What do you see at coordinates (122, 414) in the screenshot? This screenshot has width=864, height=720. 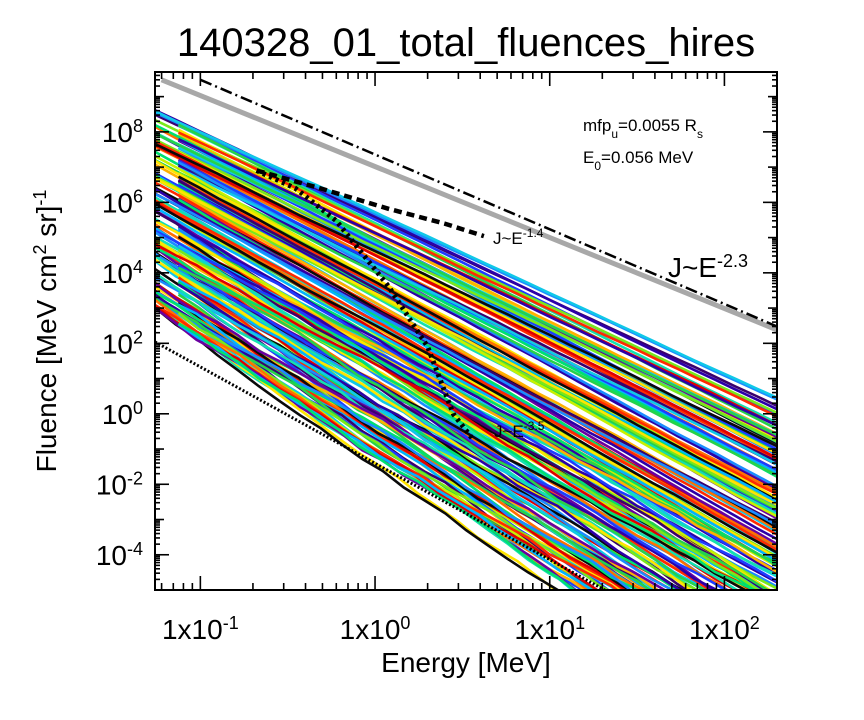 I see `y-tick-label: 10⁰` at bounding box center [122, 414].